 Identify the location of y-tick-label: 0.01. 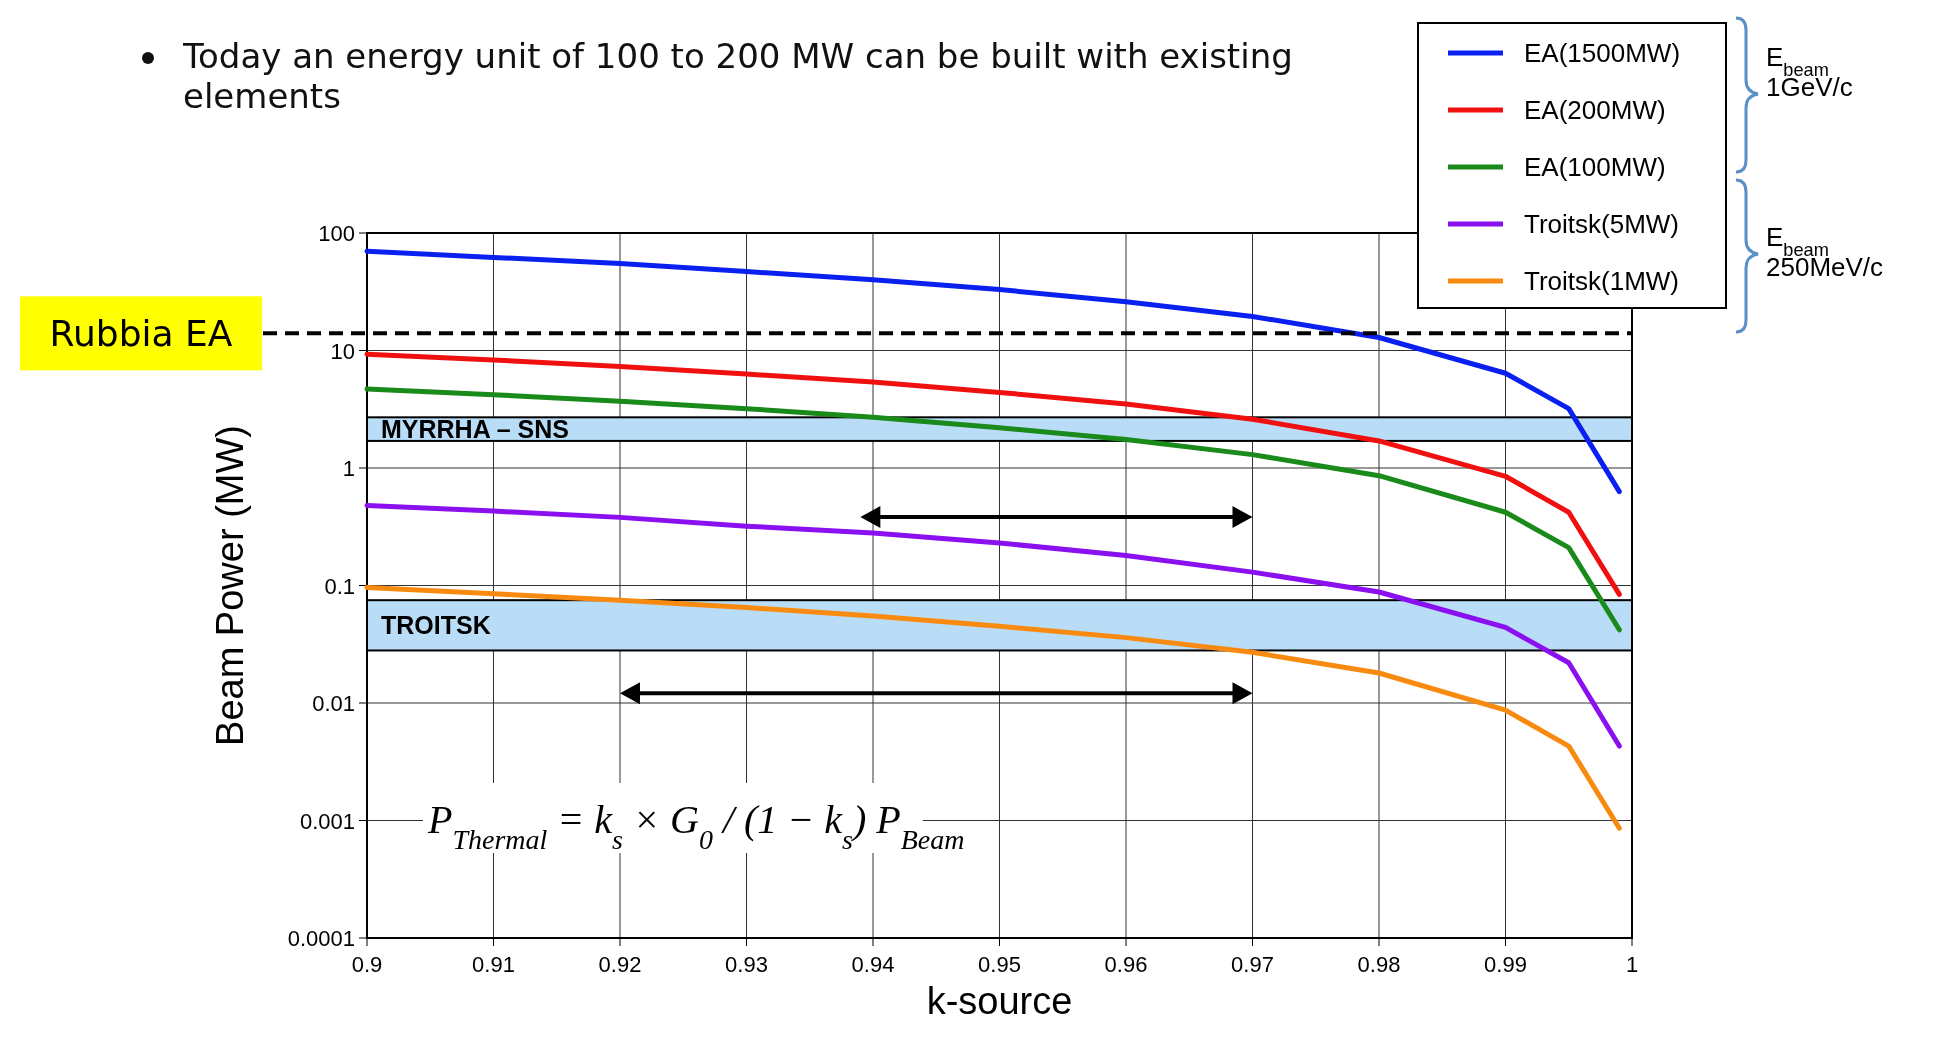
(333, 703).